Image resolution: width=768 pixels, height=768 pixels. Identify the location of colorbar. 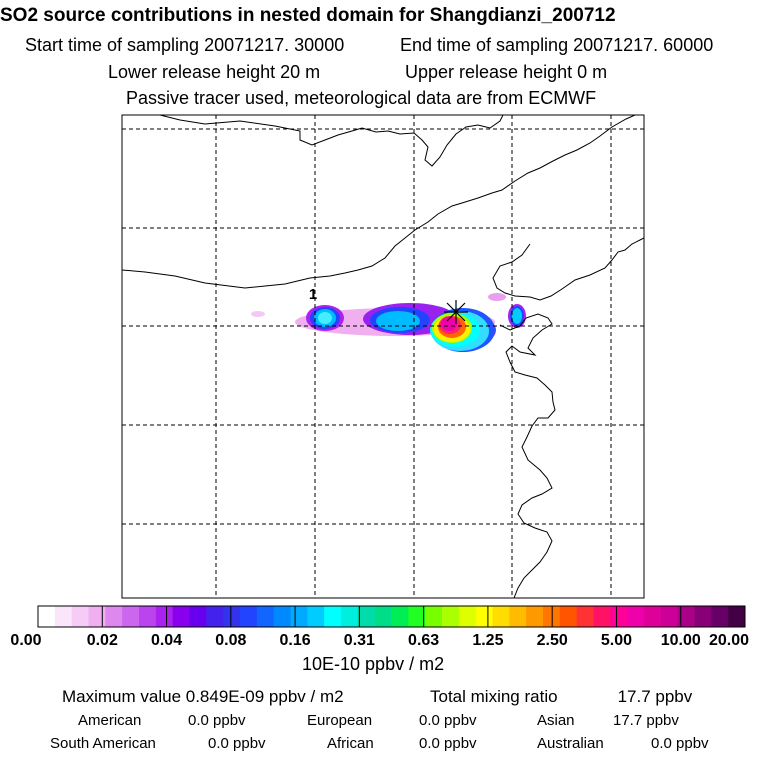
(391, 616).